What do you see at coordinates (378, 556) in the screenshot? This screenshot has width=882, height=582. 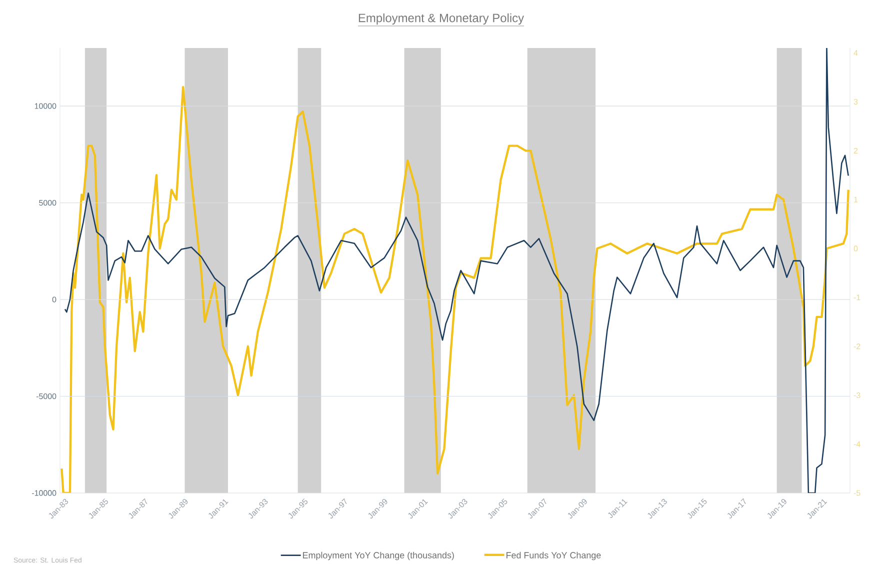 I see `legend-label: Employment YoY Change (thousands)` at bounding box center [378, 556].